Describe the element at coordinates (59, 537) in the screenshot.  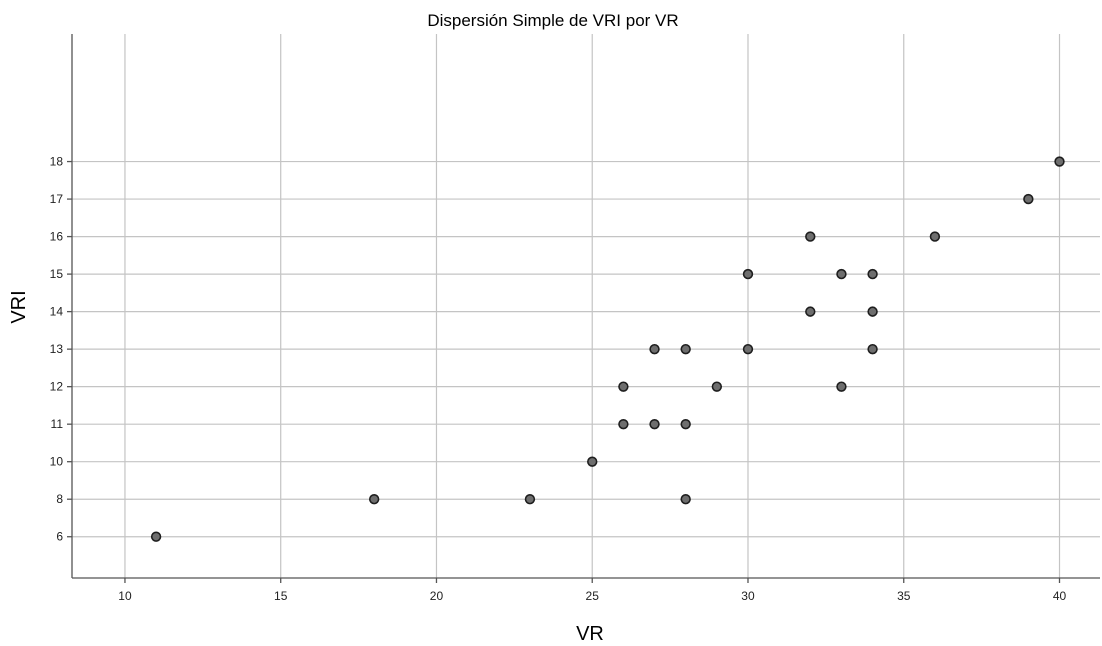
I see `y-tick-label: 6` at that location.